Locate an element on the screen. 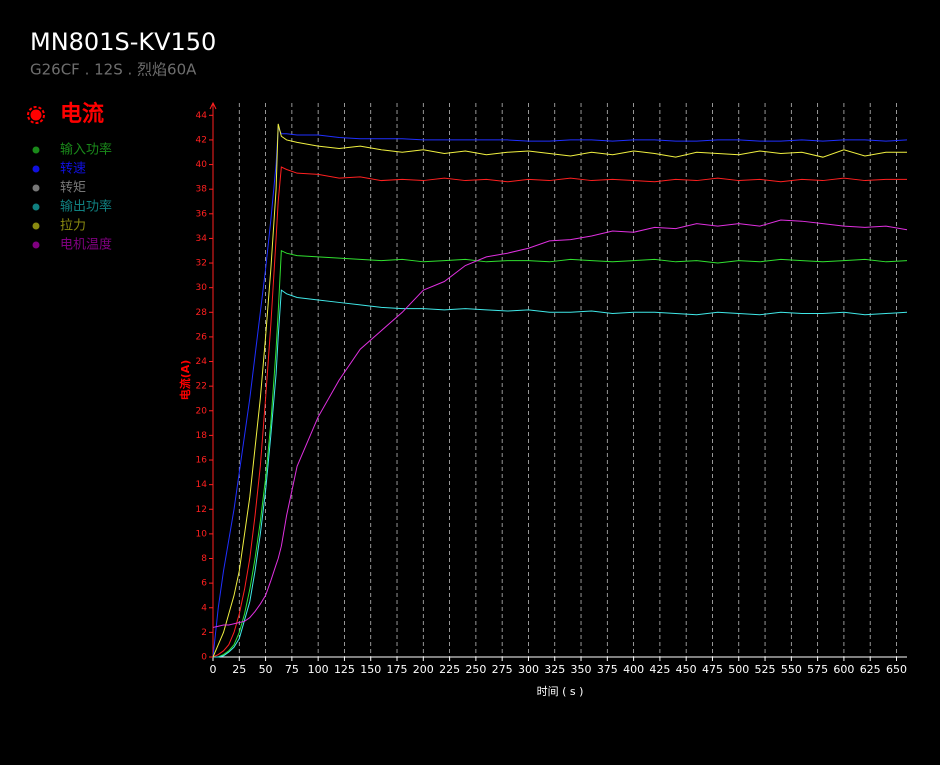 This screenshot has height=765, width=940. x-tick-label: 525 is located at coordinates (765, 669).